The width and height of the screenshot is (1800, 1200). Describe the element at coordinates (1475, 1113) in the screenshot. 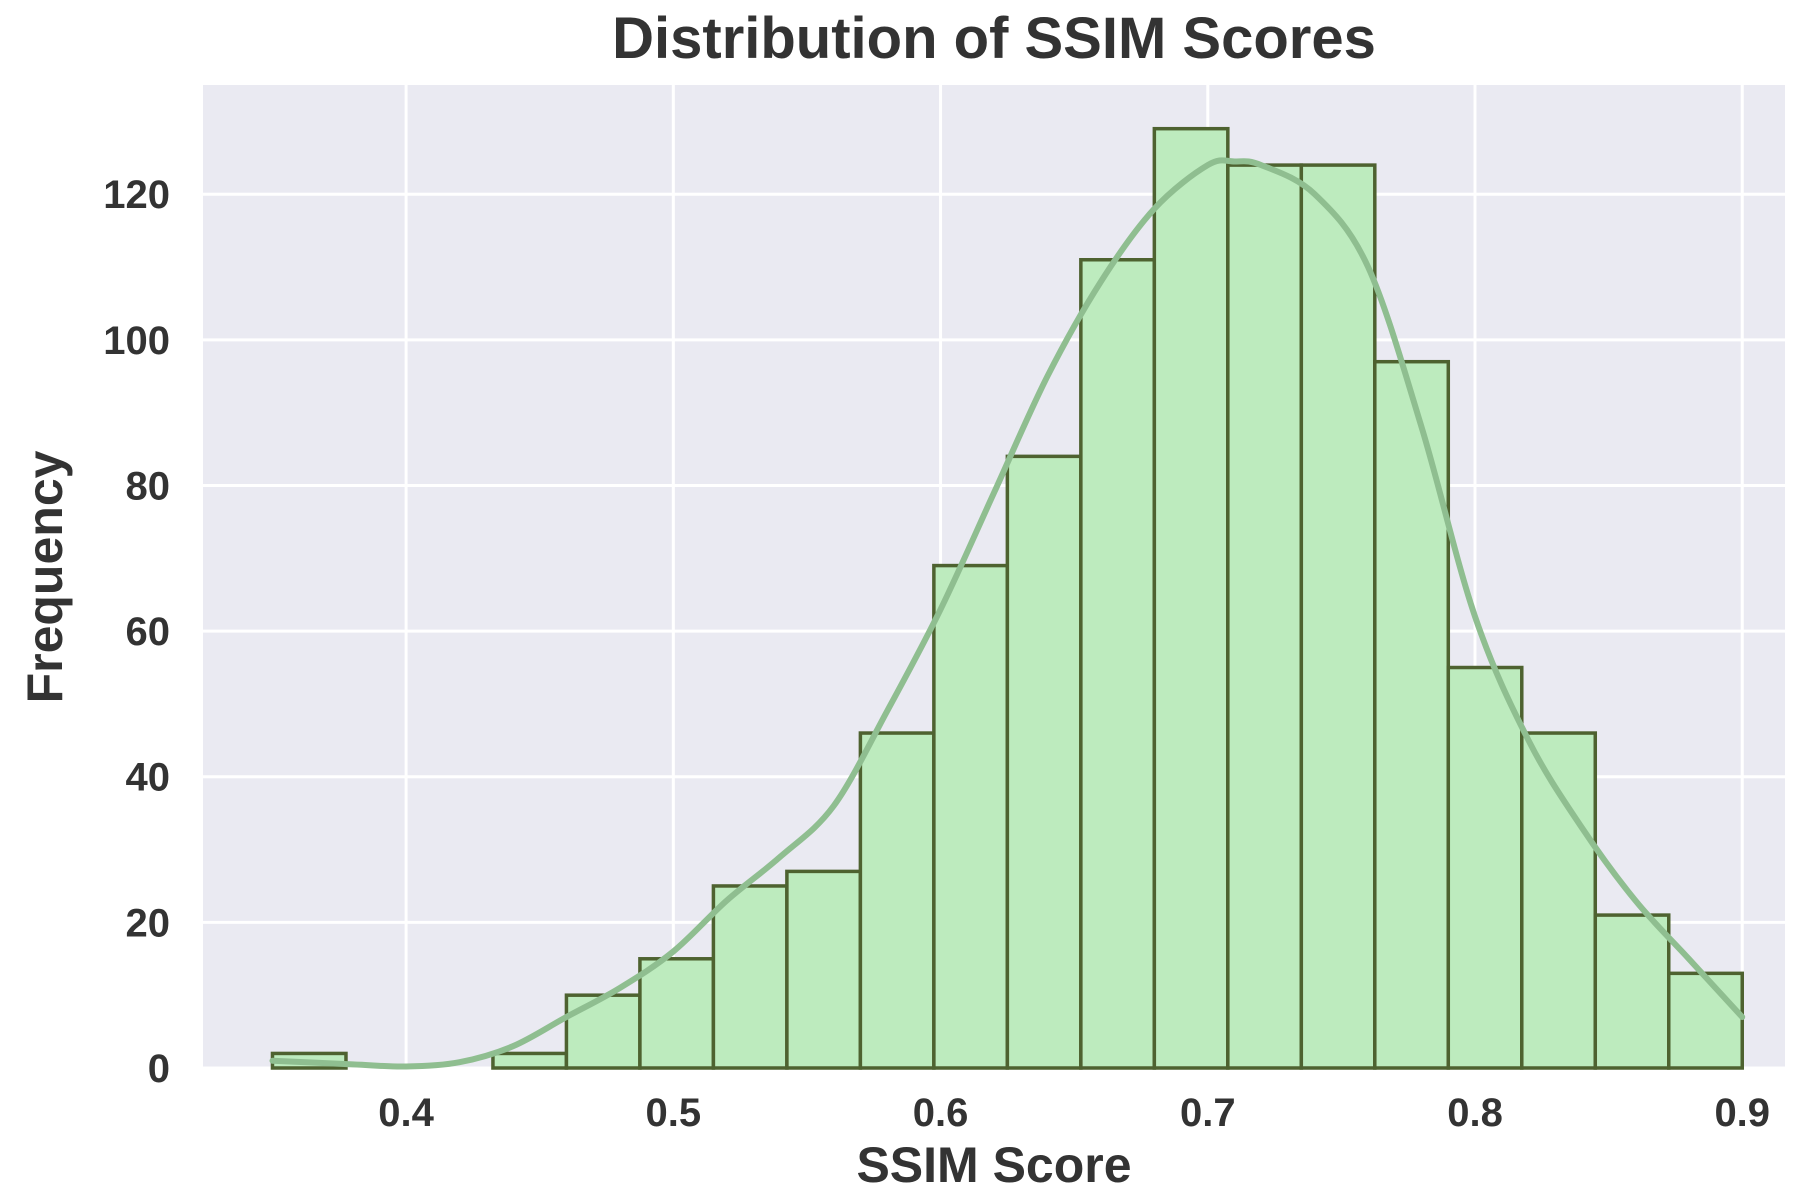

I see `x-tick-label: 0.8` at that location.